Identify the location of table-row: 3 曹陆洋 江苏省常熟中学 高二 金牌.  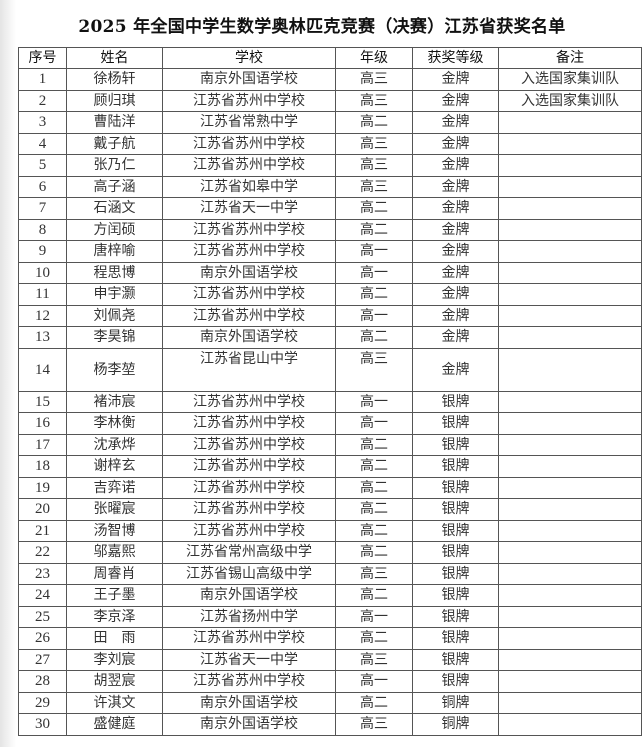
(330, 122).